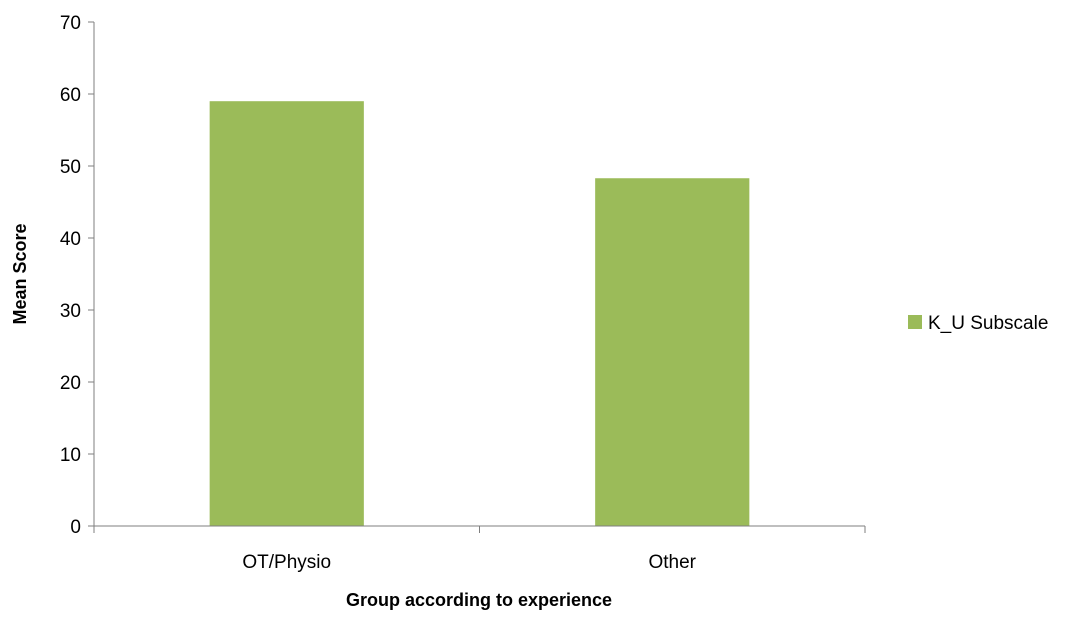 The width and height of the screenshot is (1076, 617). What do you see at coordinates (70, 311) in the screenshot?
I see `y-tick-label: 30` at bounding box center [70, 311].